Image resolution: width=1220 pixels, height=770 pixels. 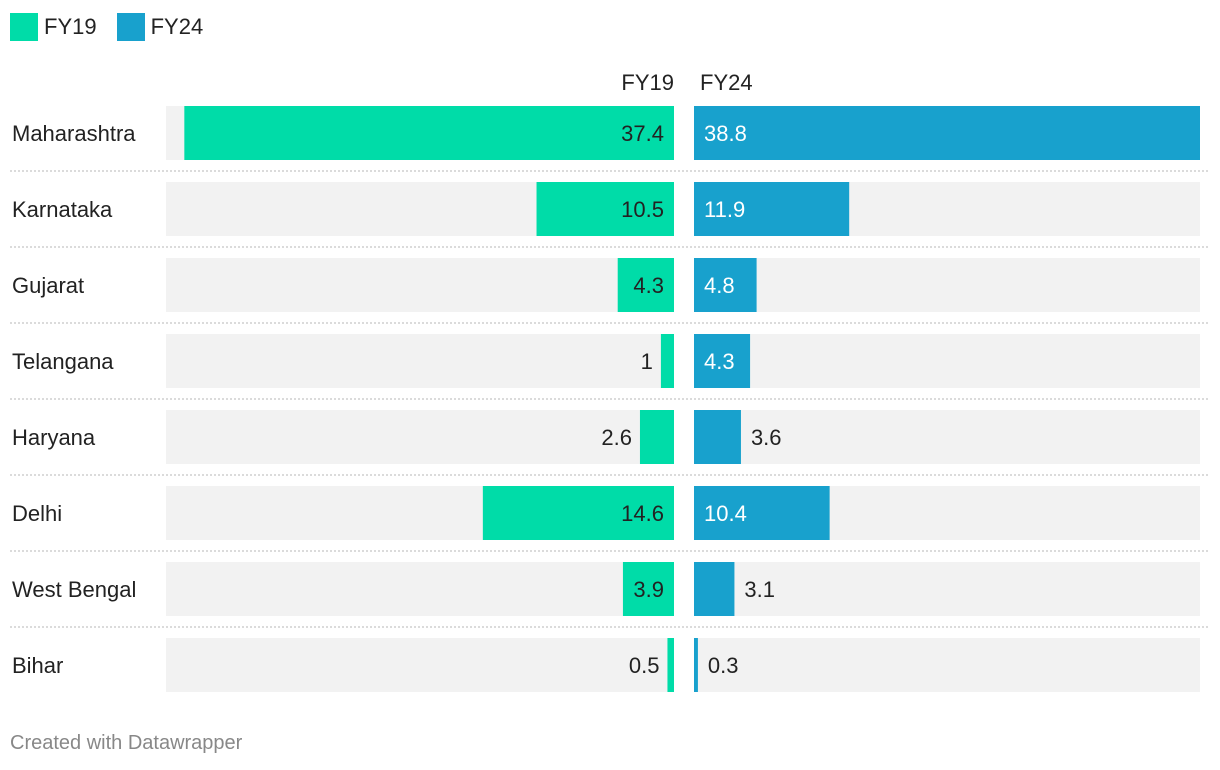 I want to click on track-fy24-haryana, so click(x=947, y=437).